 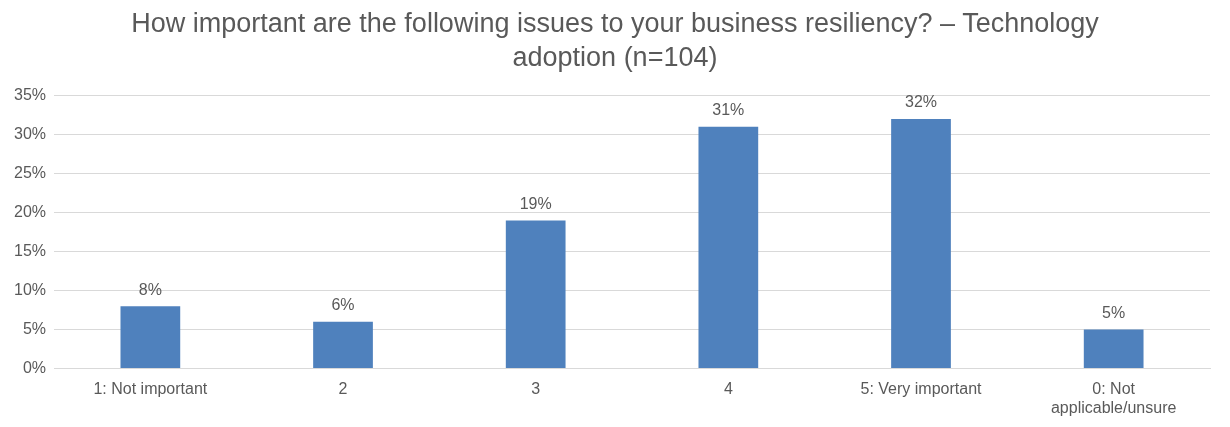 What do you see at coordinates (728, 110) in the screenshot?
I see `data-label: 31%` at bounding box center [728, 110].